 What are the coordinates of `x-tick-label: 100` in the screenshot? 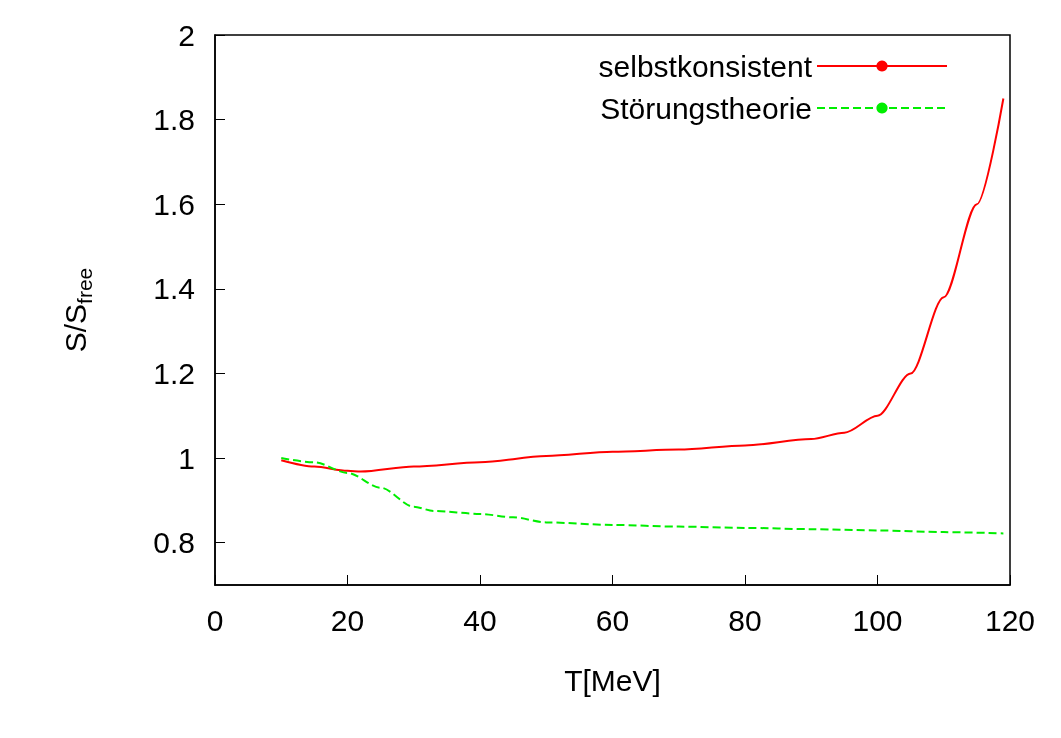 It's located at (877, 620).